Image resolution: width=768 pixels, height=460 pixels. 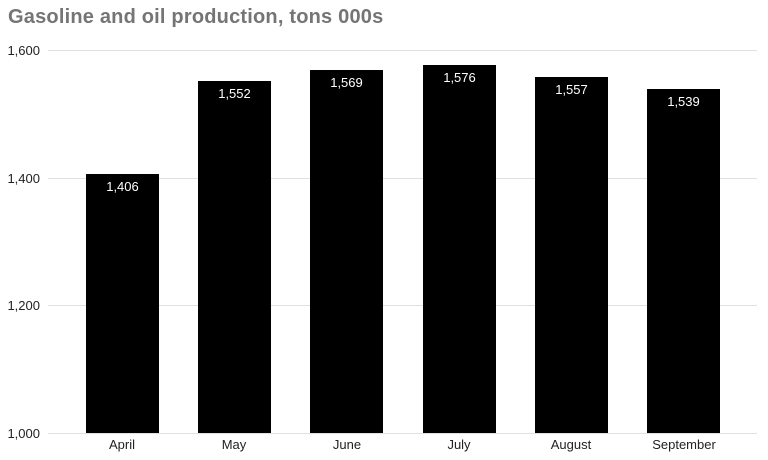 What do you see at coordinates (459, 77) in the screenshot?
I see `bar-value-label: 1,576` at bounding box center [459, 77].